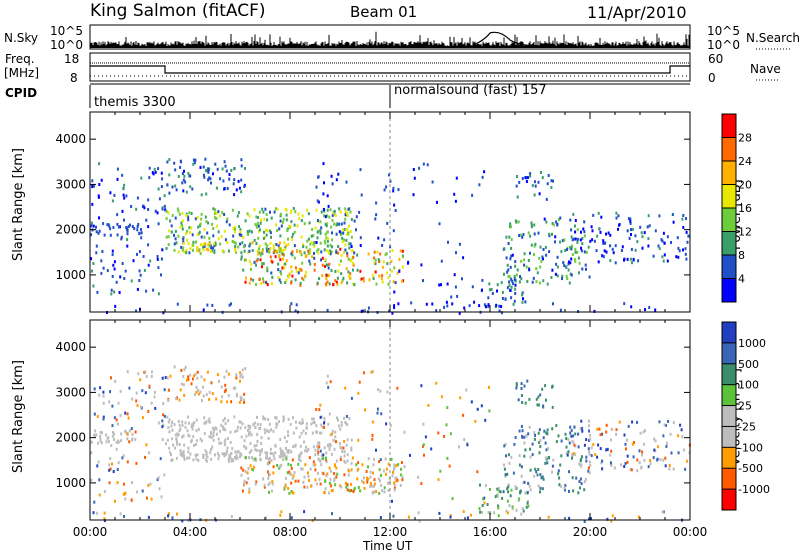 The image size is (800, 554). Describe the element at coordinates (505, 39) in the screenshot. I see `noise-search-bump` at that location.